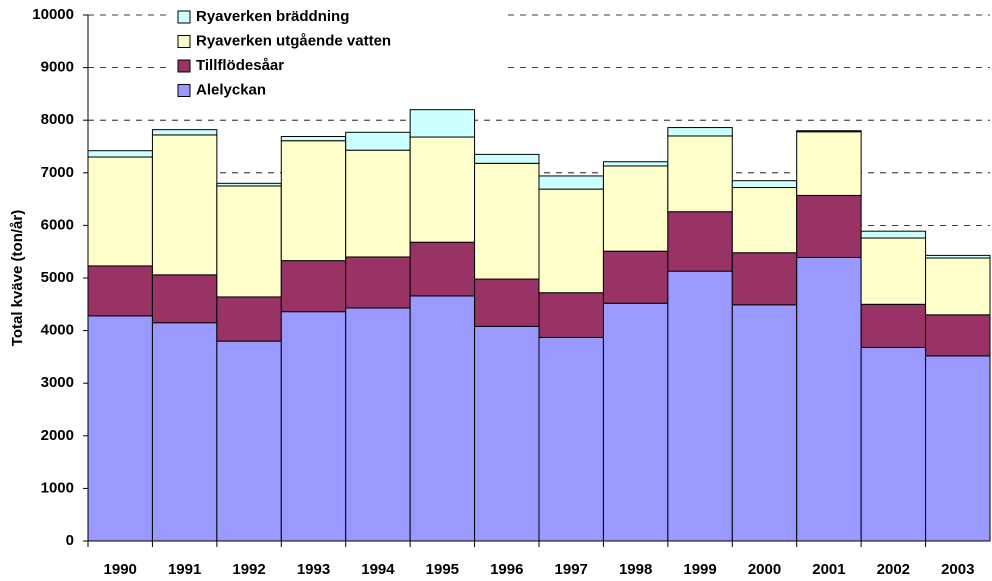 Image resolution: width=992 pixels, height=581 pixels. Describe the element at coordinates (248, 569) in the screenshot. I see `x-tick-label: 1992` at that location.